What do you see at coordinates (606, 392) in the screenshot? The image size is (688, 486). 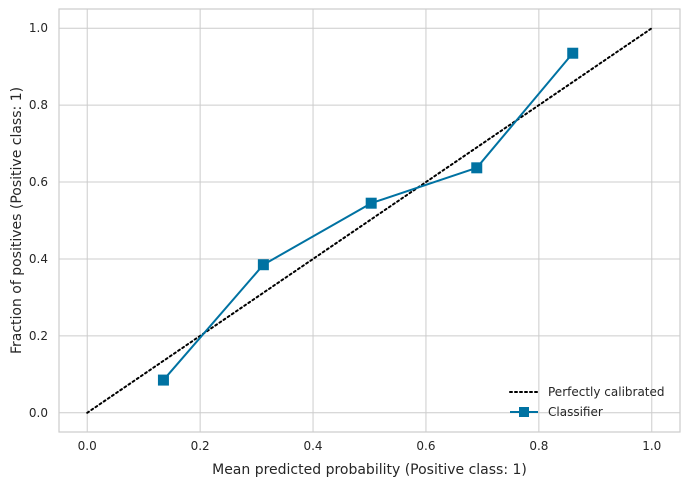 I see `legend-label-perfectly-calibrated: Perfectly calibrated` at bounding box center [606, 392].